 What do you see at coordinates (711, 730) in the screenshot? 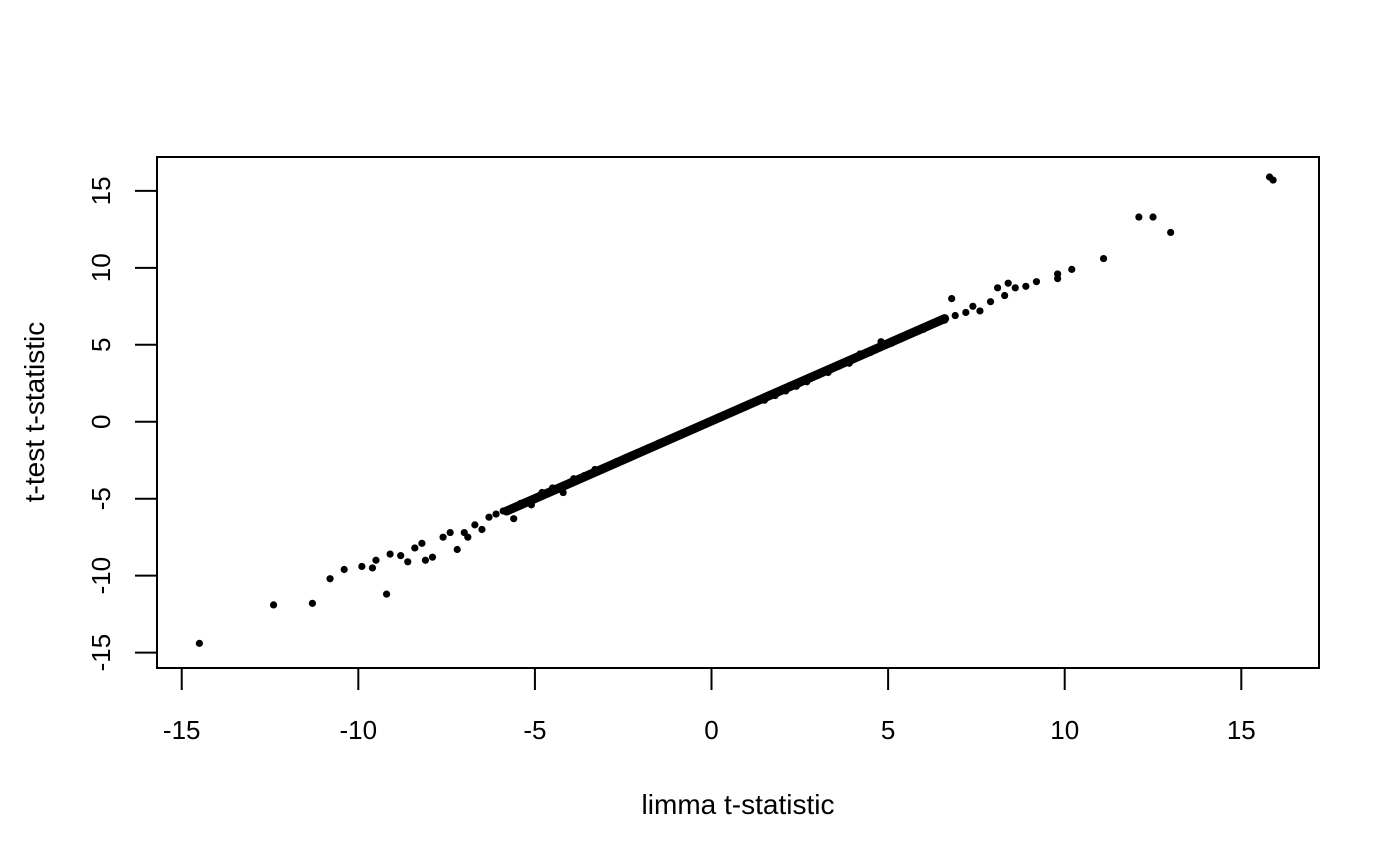
I see `x-tick-label: 0` at bounding box center [711, 730].